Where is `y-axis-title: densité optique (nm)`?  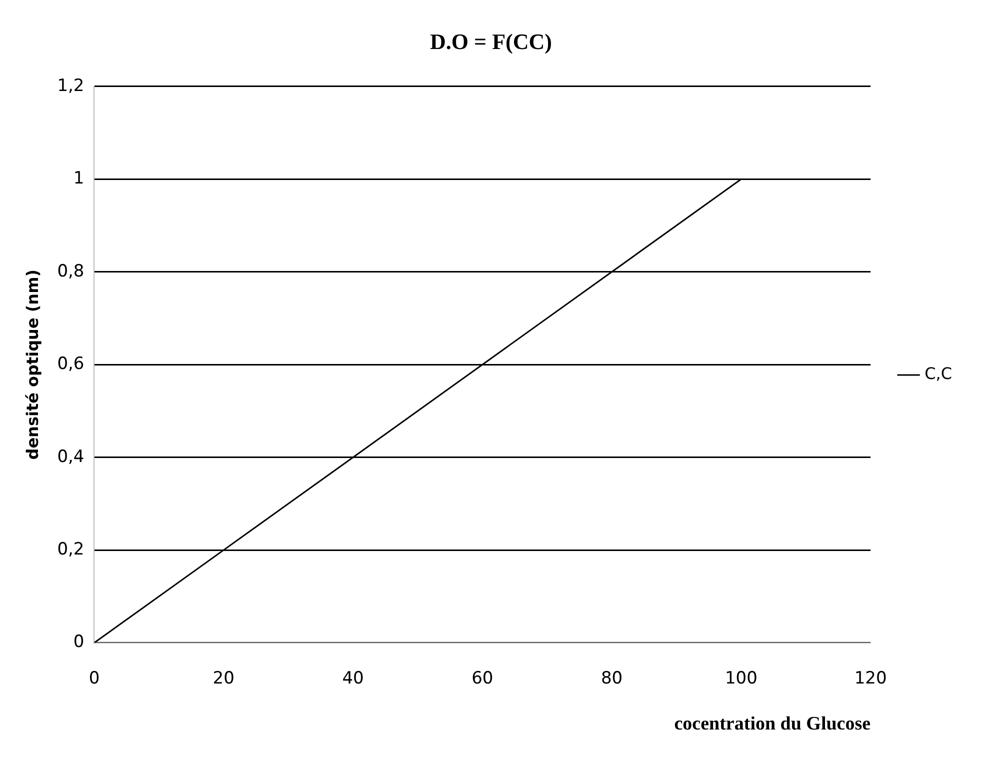
y-axis-title: densité optique (nm) is located at coordinates (32, 364).